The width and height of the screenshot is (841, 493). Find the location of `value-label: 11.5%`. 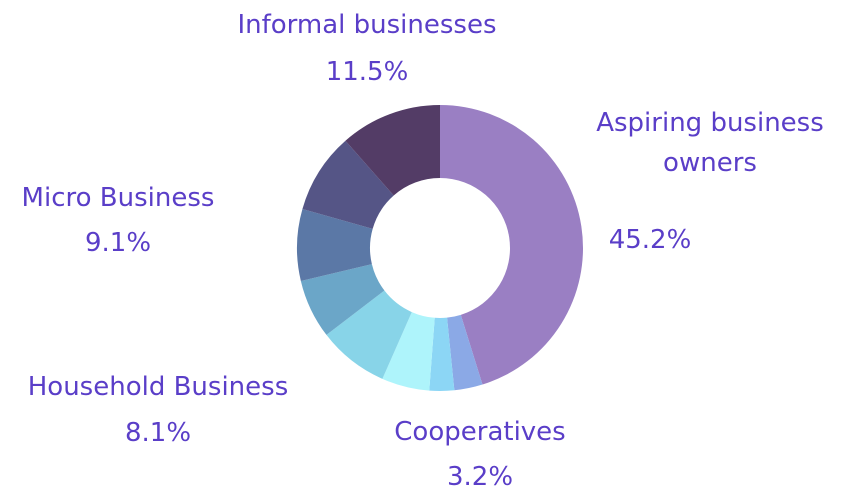

value-label: 11.5% is located at coordinates (367, 72).